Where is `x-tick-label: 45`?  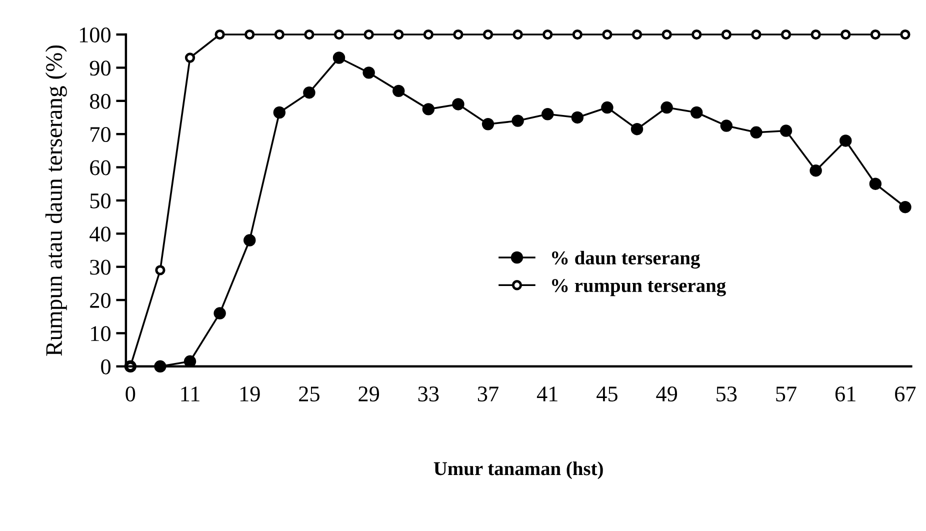 x-tick-label: 45 is located at coordinates (607, 394).